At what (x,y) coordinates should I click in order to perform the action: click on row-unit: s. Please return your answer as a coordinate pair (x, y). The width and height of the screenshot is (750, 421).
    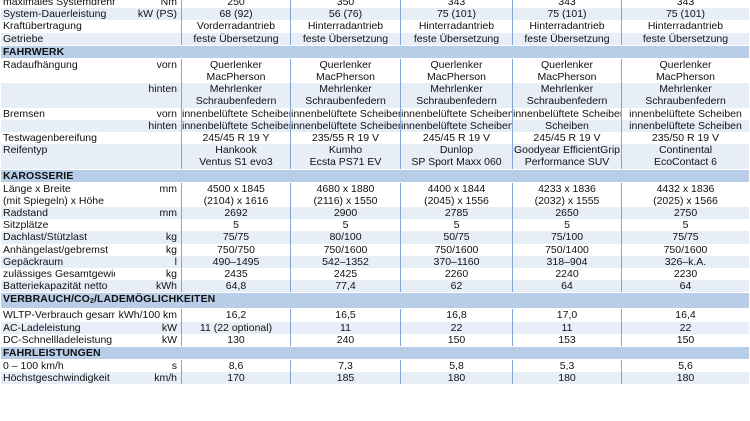
    Looking at the image, I should click on (148, 366).